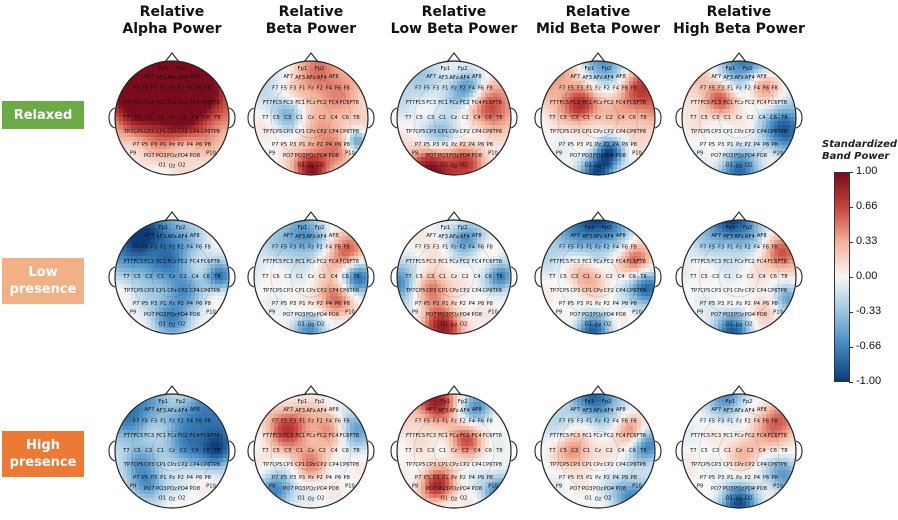 This screenshot has width=898, height=520. Describe the element at coordinates (728, 262) in the screenshot. I see `electrode-label: FC1` at that location.